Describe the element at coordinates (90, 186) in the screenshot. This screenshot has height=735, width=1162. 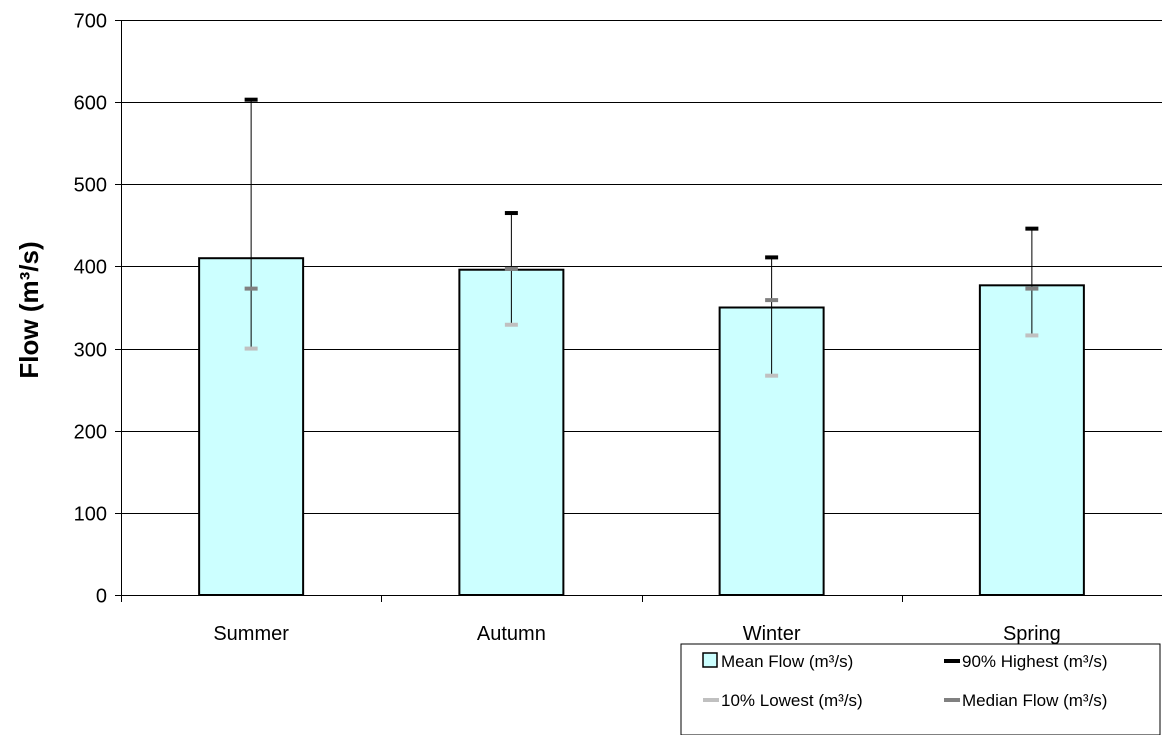
I see `y-tick-label: 500` at that location.